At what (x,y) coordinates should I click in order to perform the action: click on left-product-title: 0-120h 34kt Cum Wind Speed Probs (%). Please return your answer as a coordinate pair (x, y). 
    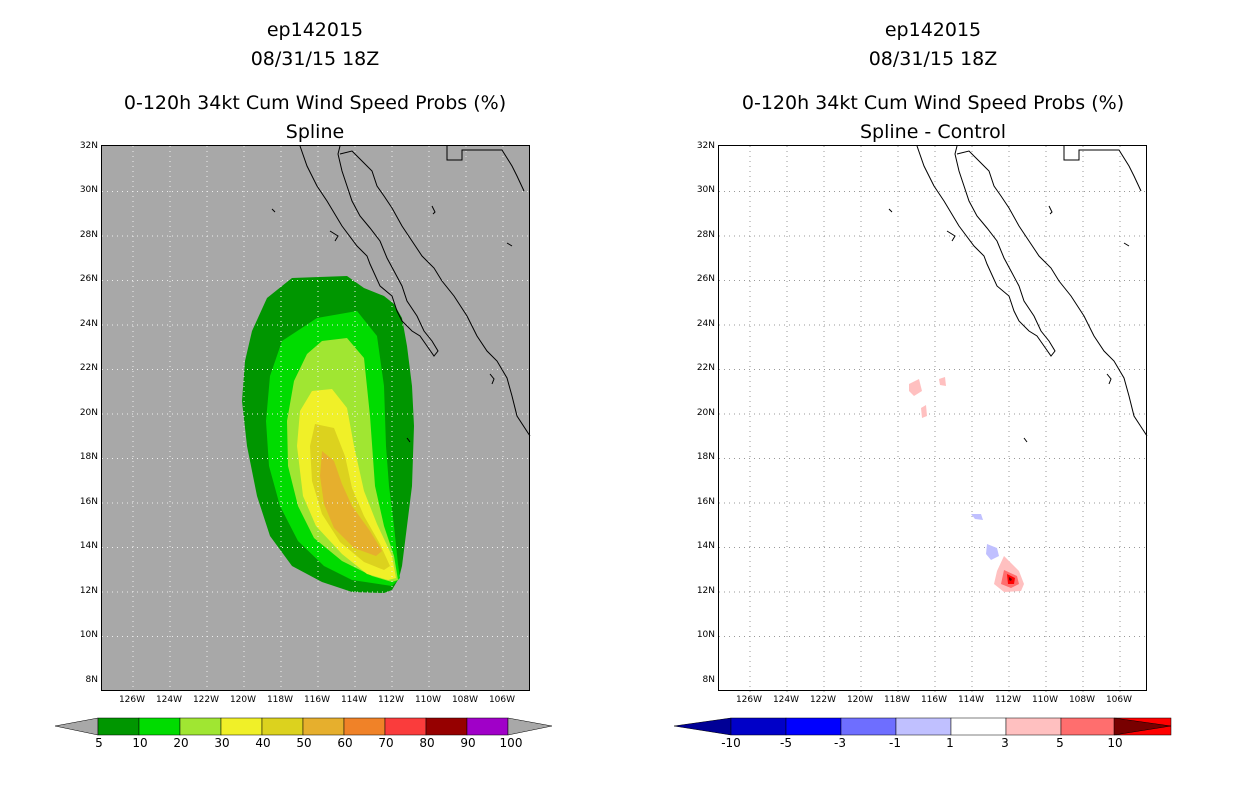
    Looking at the image, I should click on (315, 103).